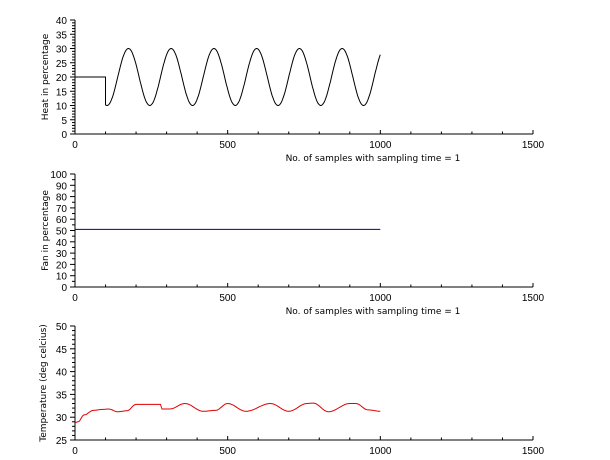  Describe the element at coordinates (62, 350) in the screenshot. I see `y-tick-label: 45` at that location.